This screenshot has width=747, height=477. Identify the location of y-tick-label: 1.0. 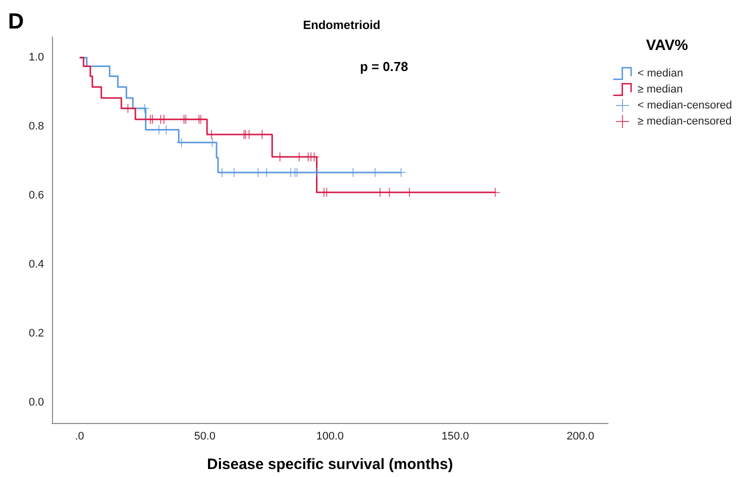
(36, 58).